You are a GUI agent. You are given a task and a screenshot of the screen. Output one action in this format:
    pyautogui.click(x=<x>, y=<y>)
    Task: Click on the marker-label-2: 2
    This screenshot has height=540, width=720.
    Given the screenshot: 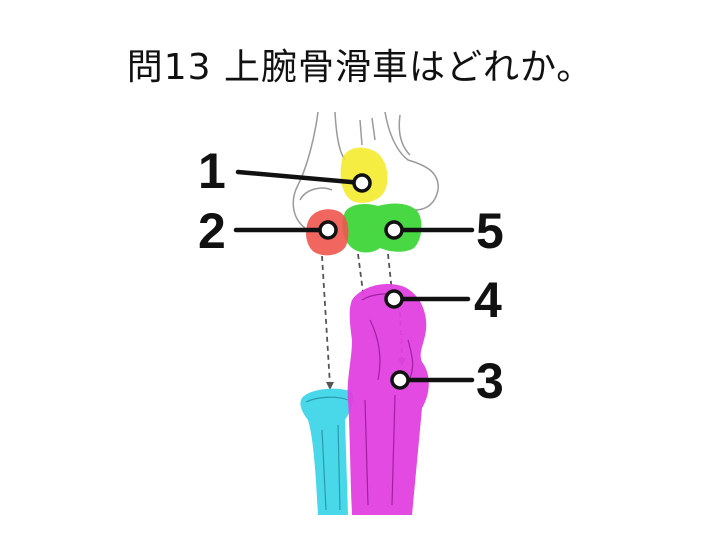 What is the action you would take?
    pyautogui.click(x=212, y=231)
    